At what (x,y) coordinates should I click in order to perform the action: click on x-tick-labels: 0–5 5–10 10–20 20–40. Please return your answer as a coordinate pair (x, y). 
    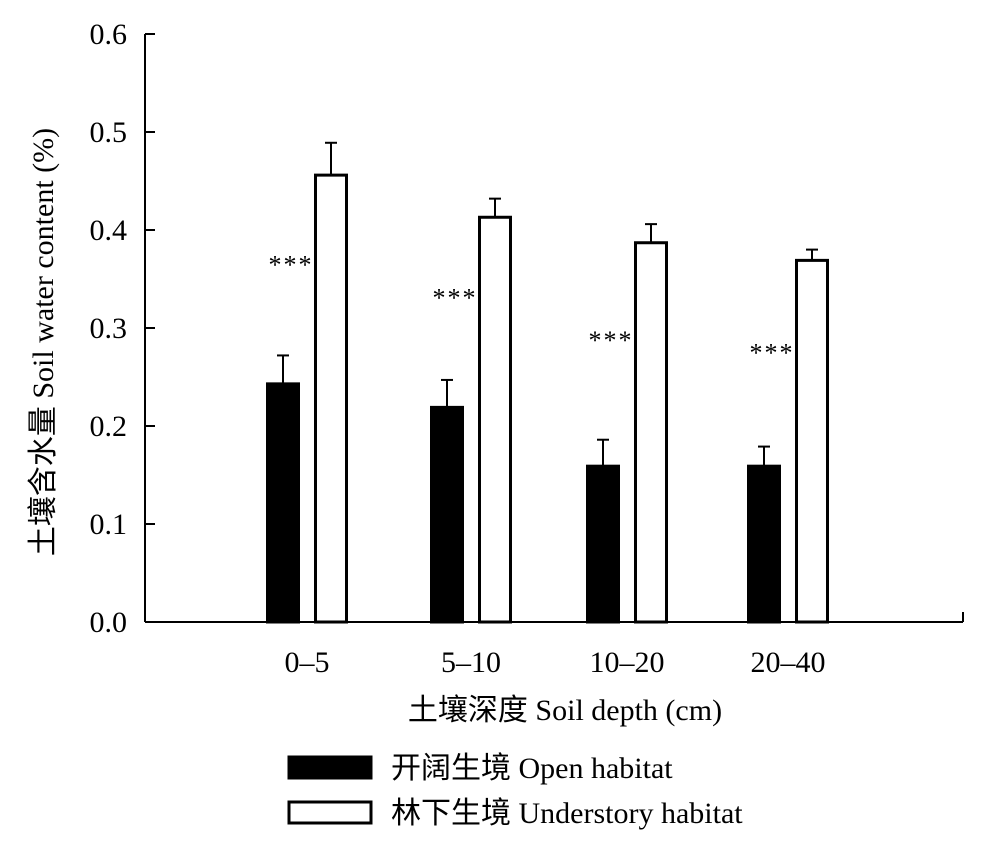
    Looking at the image, I should click on (555, 662).